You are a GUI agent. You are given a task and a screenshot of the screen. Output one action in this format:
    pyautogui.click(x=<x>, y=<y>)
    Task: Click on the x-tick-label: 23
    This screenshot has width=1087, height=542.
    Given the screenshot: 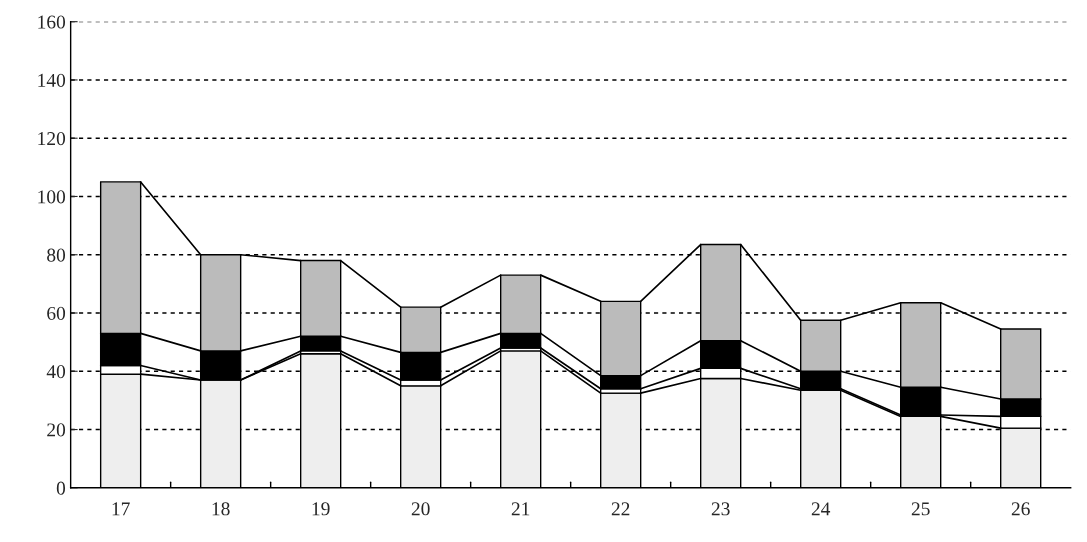 What is the action you would take?
    pyautogui.click(x=720, y=509)
    